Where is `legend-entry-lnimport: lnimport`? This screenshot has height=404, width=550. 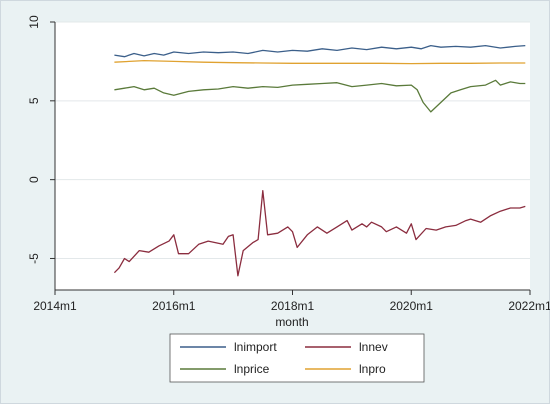 legend-entry-lnimport: lnimport is located at coordinates (228, 347).